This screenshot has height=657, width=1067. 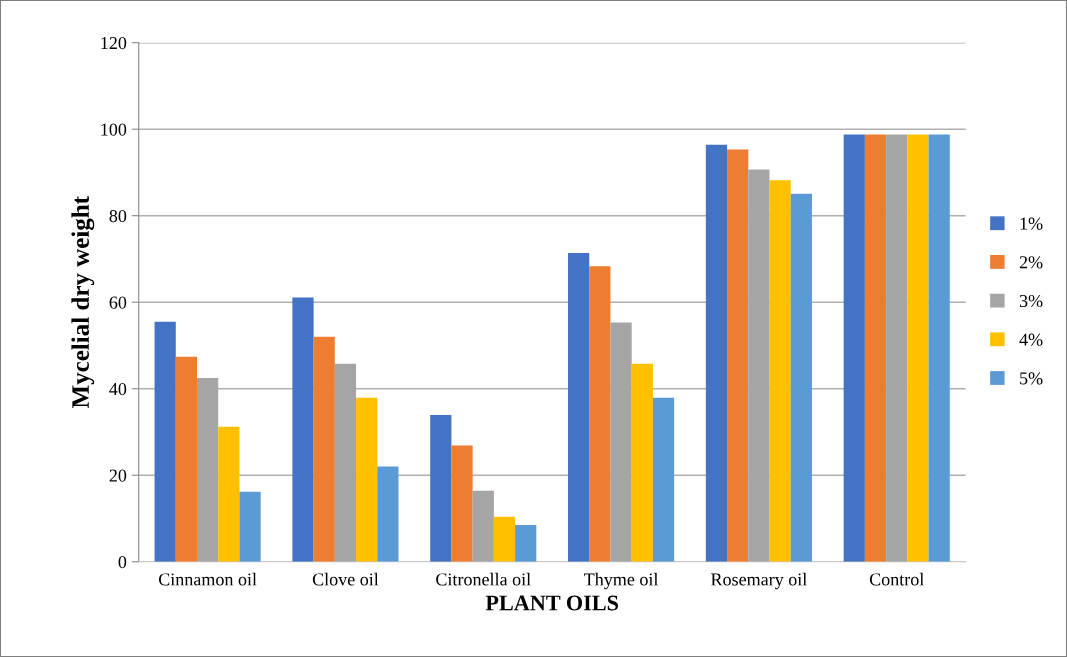 What do you see at coordinates (1031, 223) in the screenshot?
I see `legend-label: 1%` at bounding box center [1031, 223].